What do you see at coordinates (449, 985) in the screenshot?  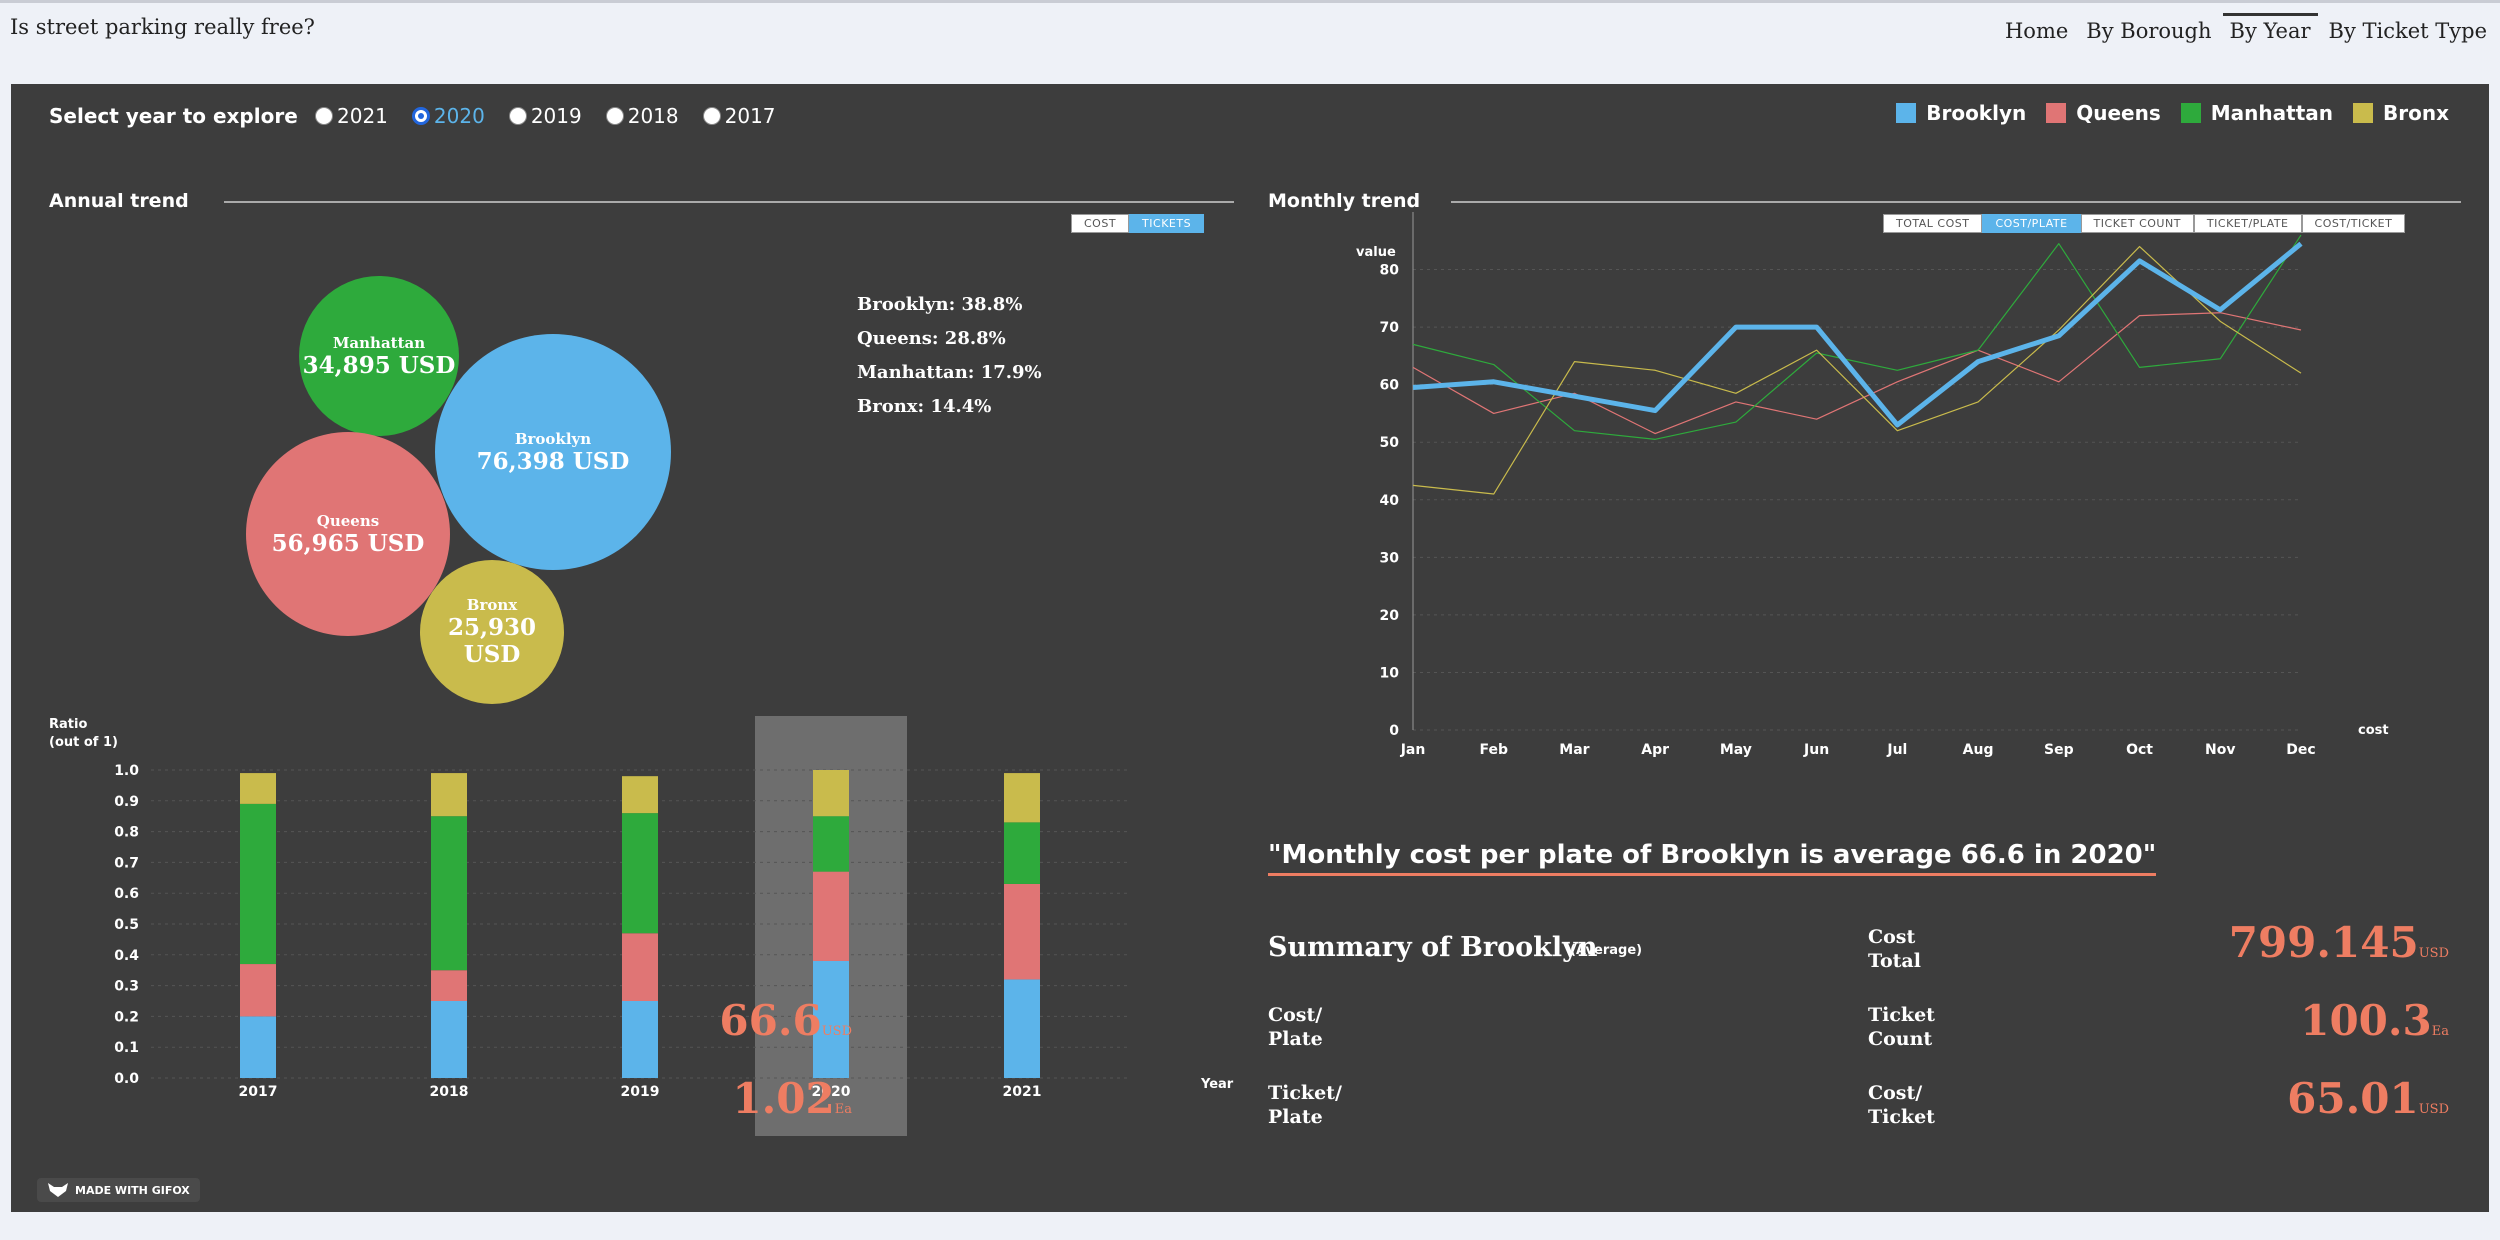 I see `bar-queens-2018` at bounding box center [449, 985].